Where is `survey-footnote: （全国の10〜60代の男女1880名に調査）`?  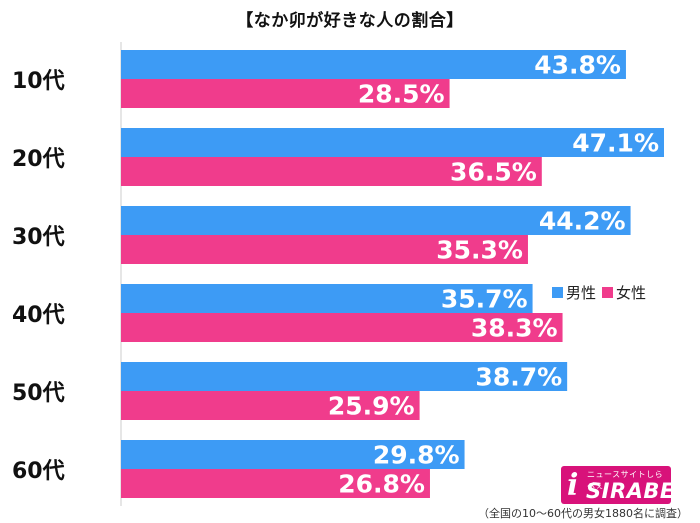 survey-footnote: （全国の10〜60代の男女1880名に調査） is located at coordinates (583, 513).